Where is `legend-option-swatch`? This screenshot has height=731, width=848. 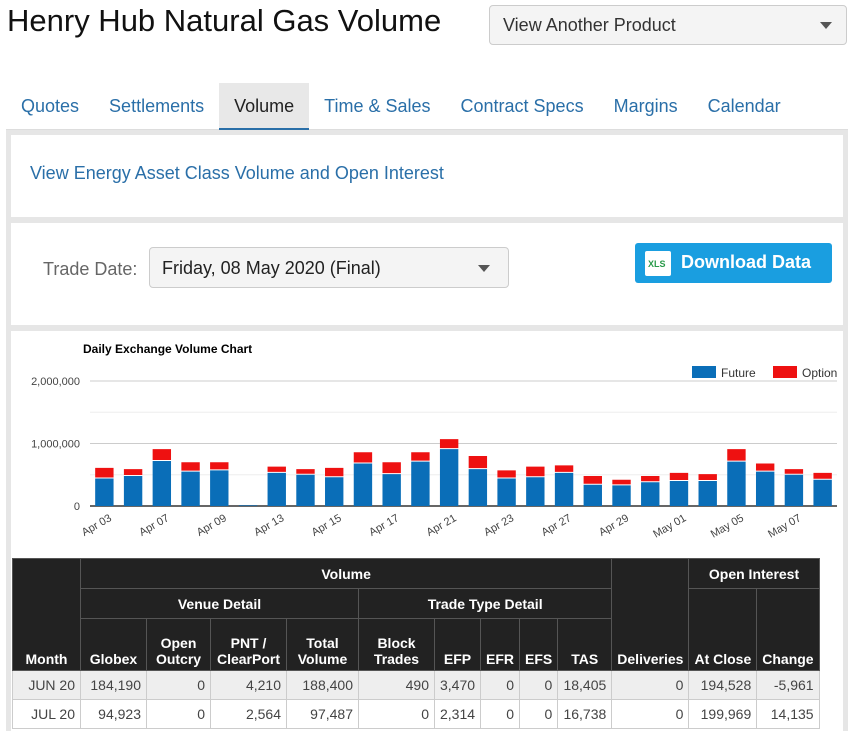 legend-option-swatch is located at coordinates (785, 372).